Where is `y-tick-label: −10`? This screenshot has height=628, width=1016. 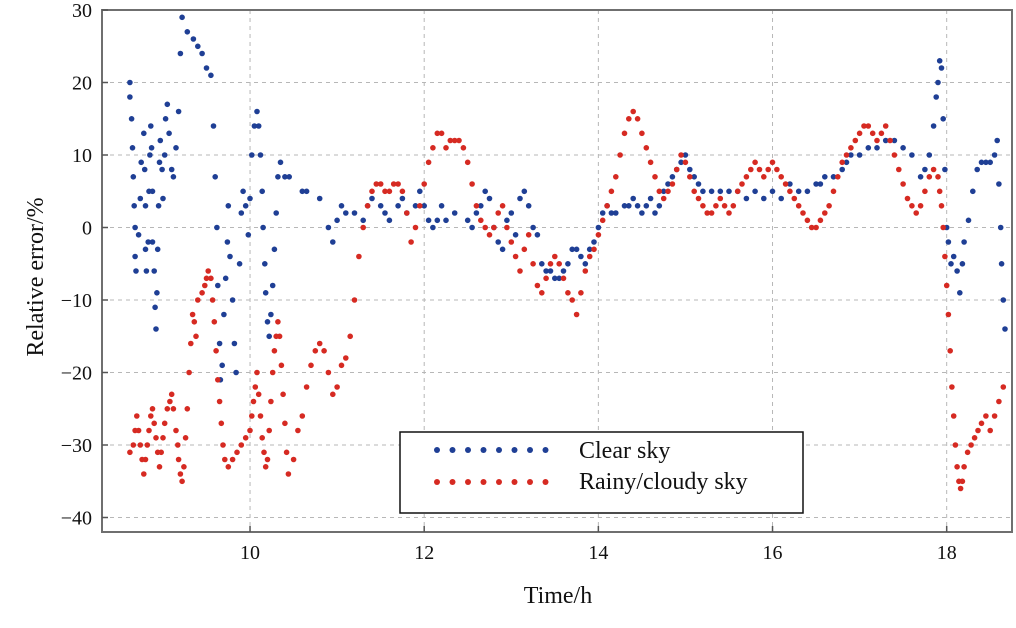 y-tick-label: −10 is located at coordinates (76, 301).